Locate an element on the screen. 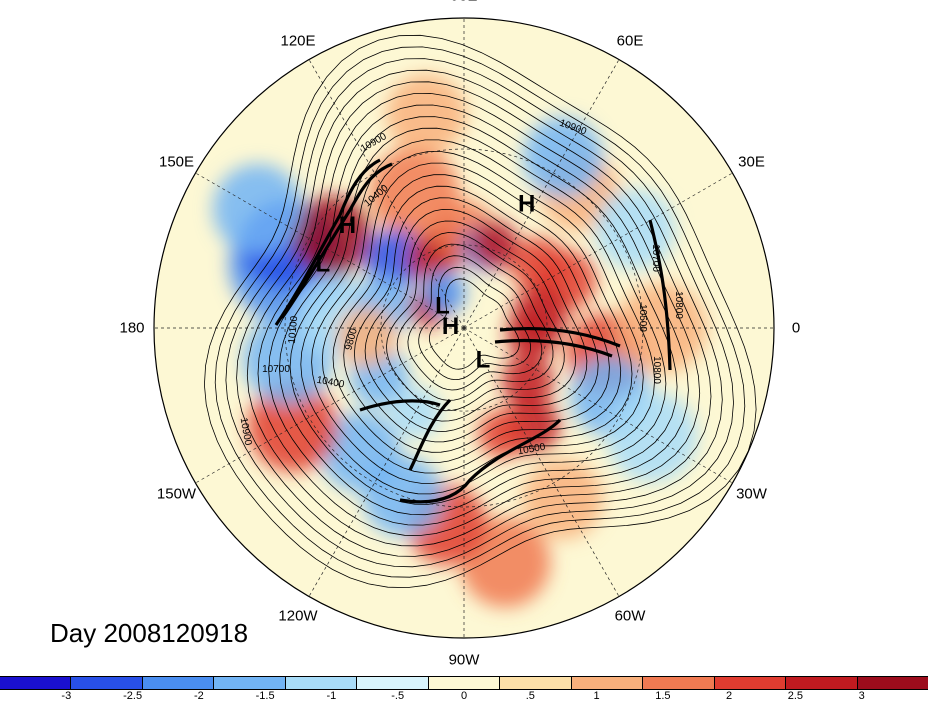 The height and width of the screenshot is (702, 928). colorbar-tick-label: -1.5 is located at coordinates (265, 696).